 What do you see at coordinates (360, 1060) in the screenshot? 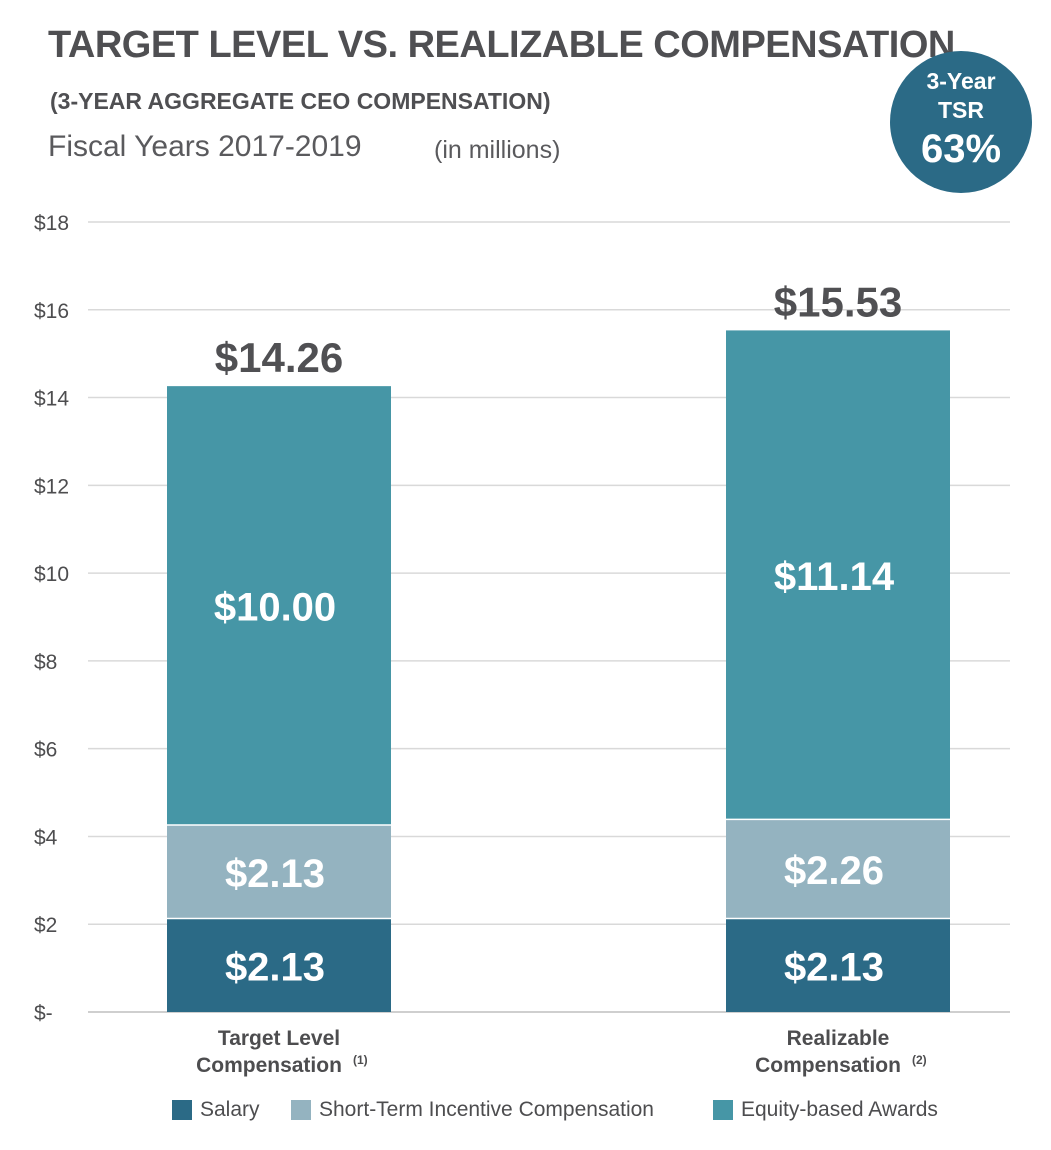
I see `x-category-footnote-0: (1)` at bounding box center [360, 1060].